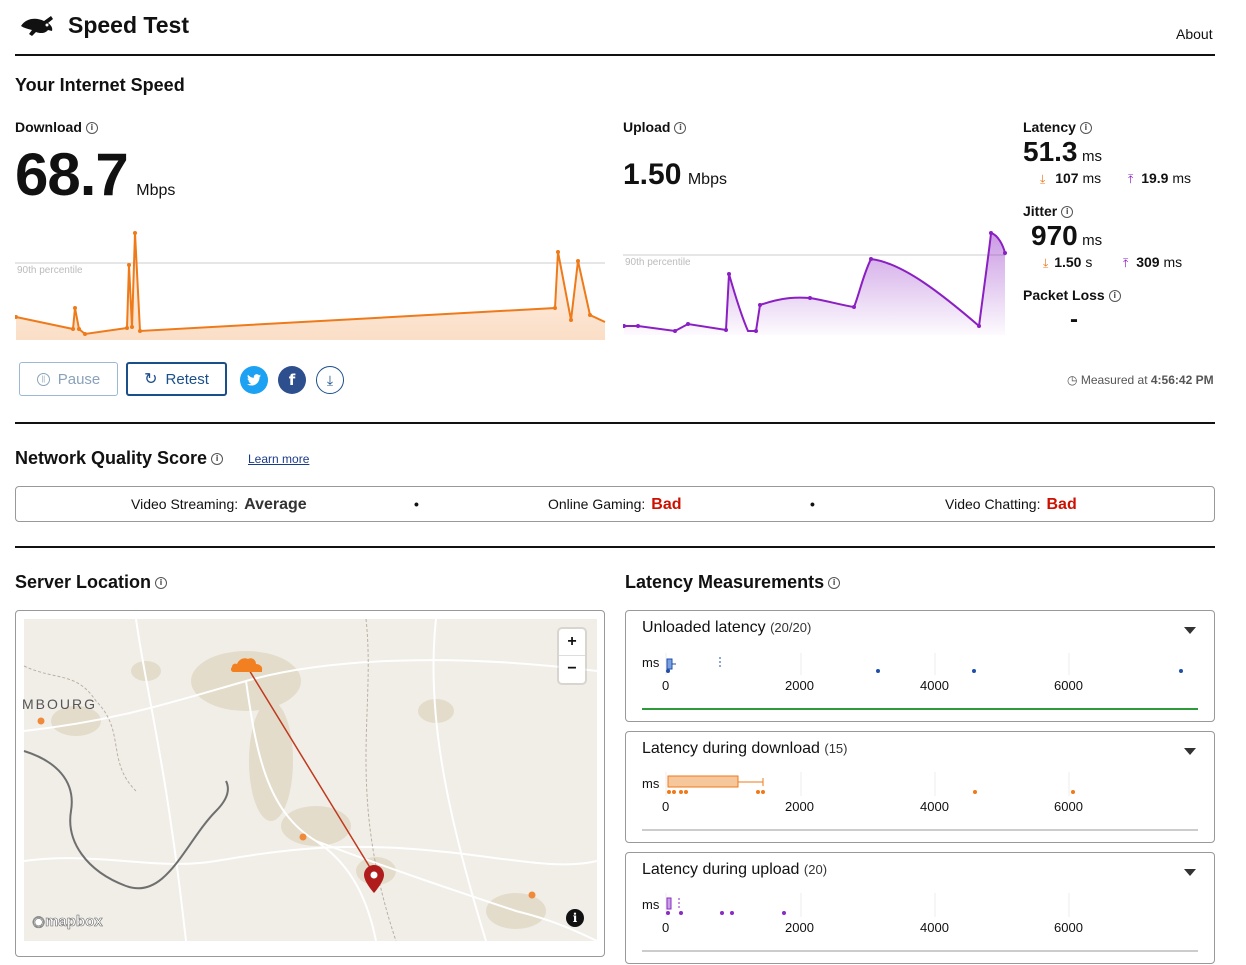  Describe the element at coordinates (615, 423) in the screenshot. I see `speed-divider` at that location.